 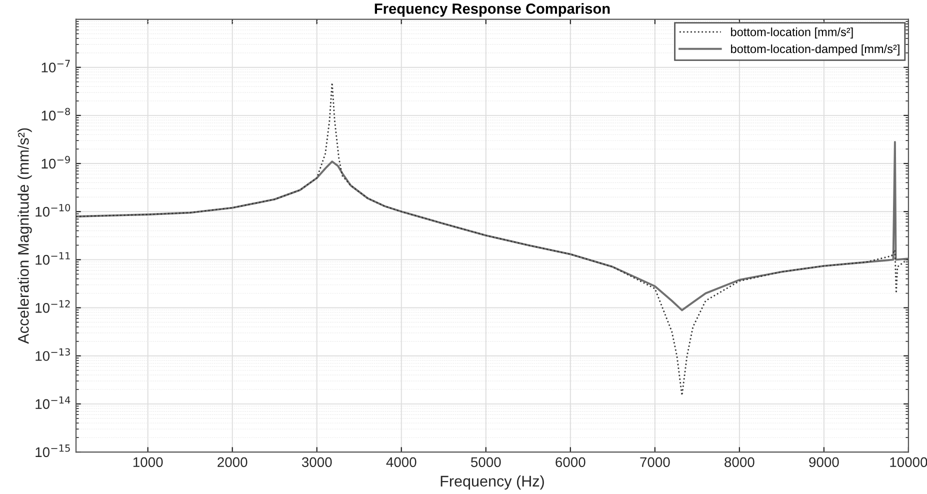 I want to click on chart-title: Frequency Response Comparison, so click(x=492, y=10).